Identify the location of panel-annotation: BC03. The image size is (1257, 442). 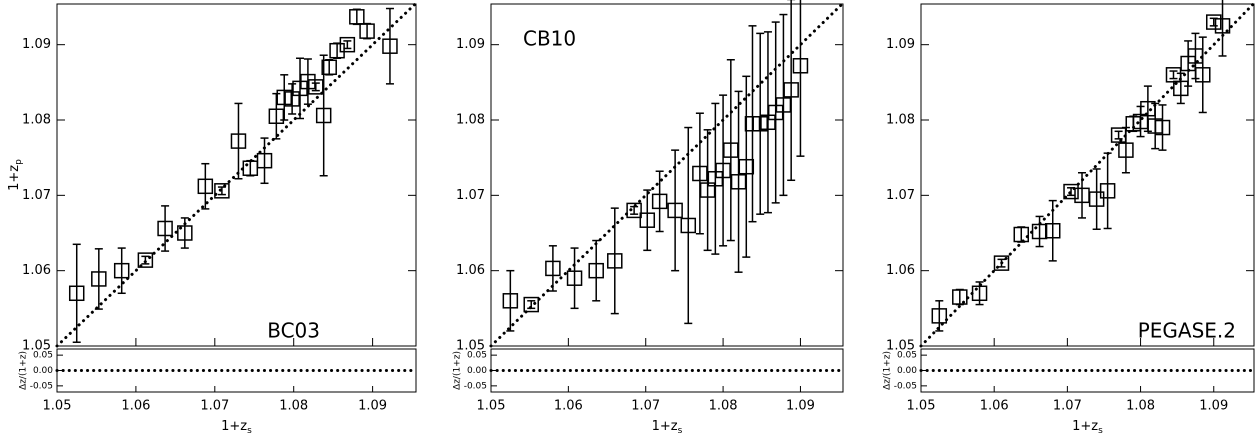
(293, 331).